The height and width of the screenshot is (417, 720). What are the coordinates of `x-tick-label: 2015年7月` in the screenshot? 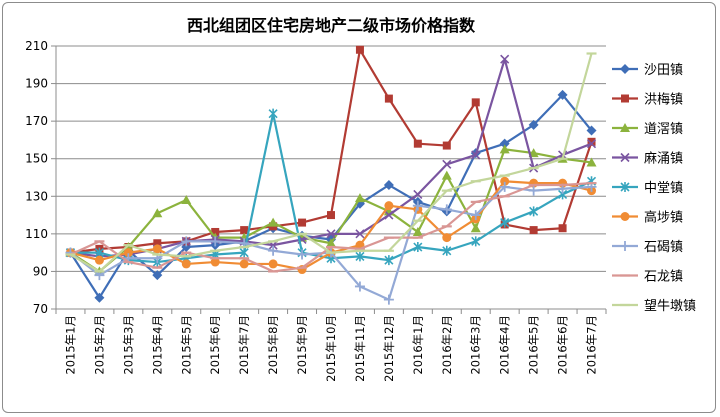 It's located at (244, 345).